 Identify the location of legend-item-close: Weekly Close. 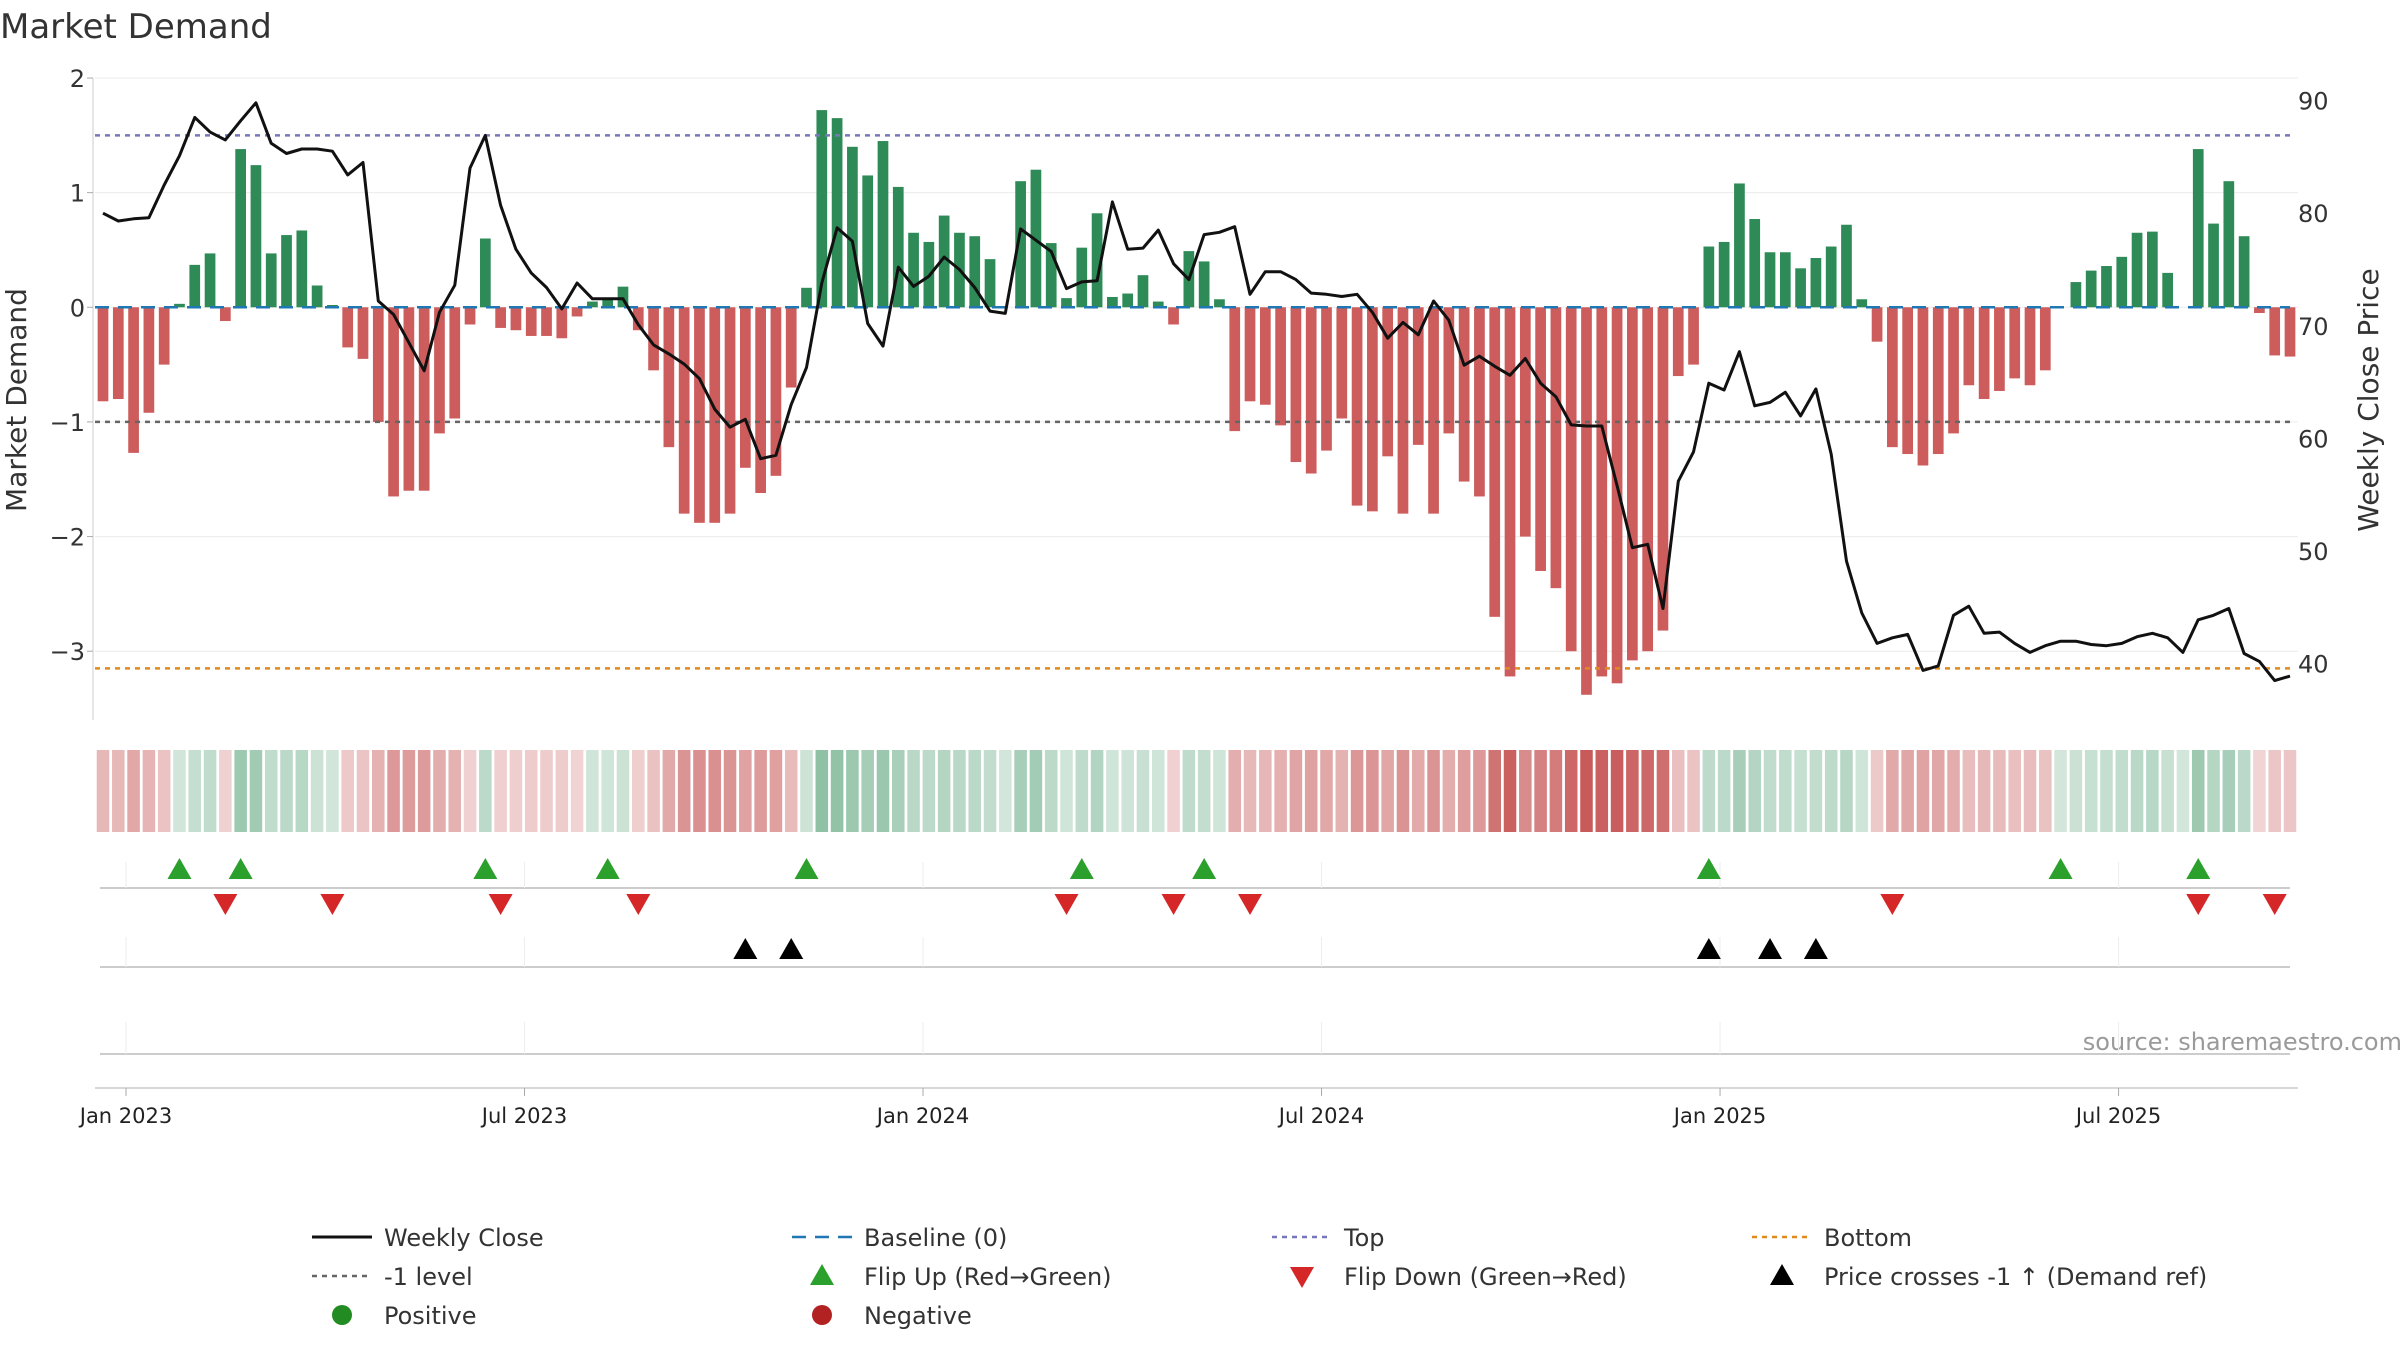
(428, 1238).